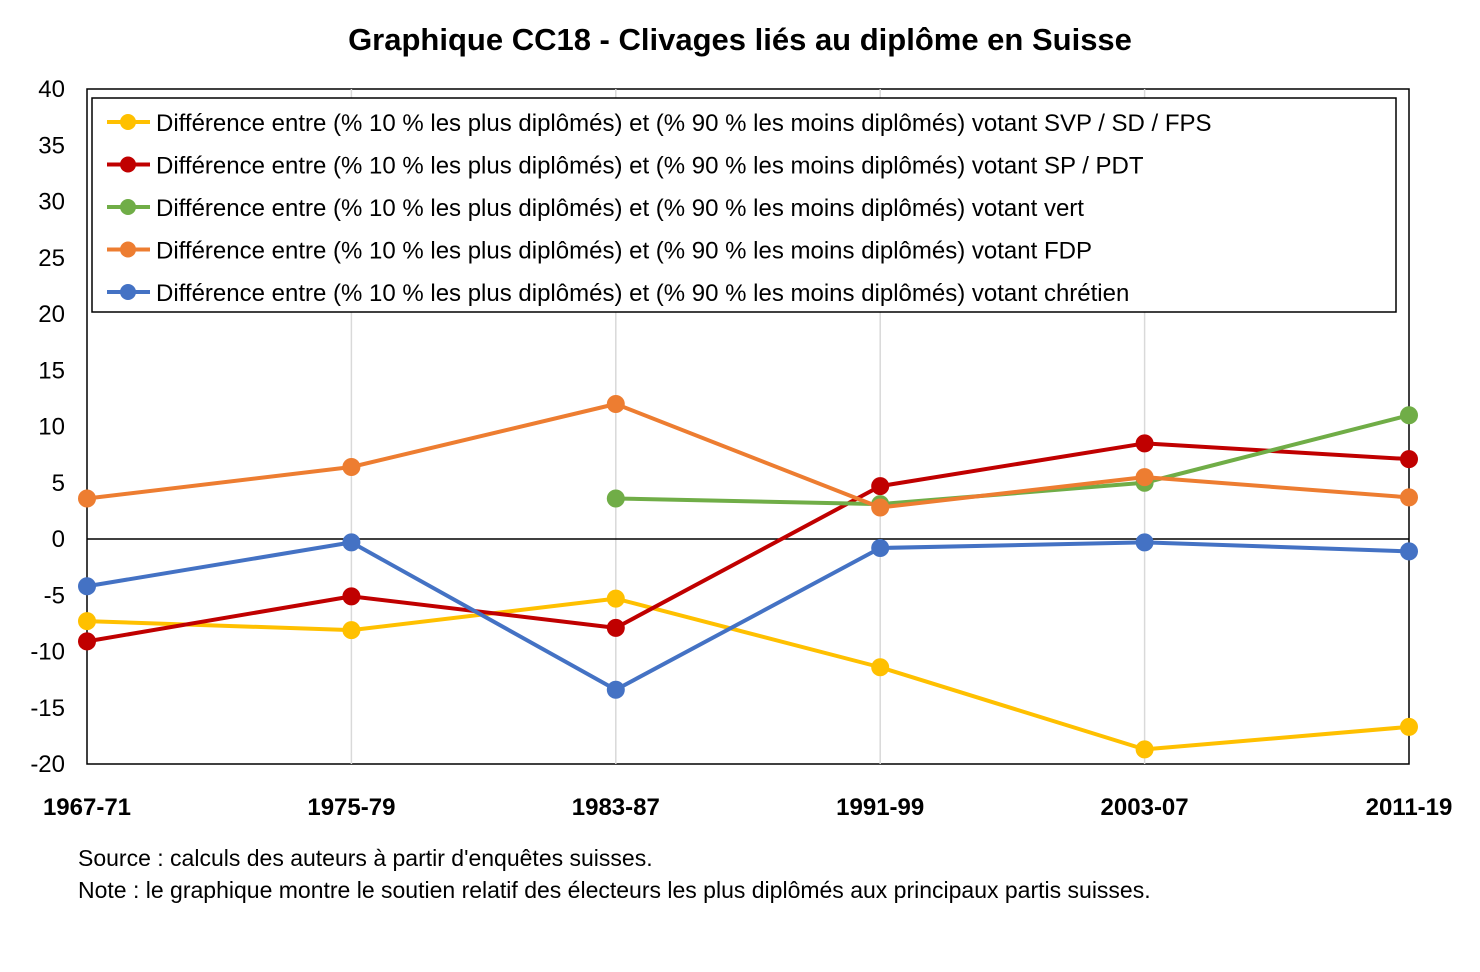 The width and height of the screenshot is (1480, 972). I want to click on x-tick-label: 1975-79, so click(351, 807).